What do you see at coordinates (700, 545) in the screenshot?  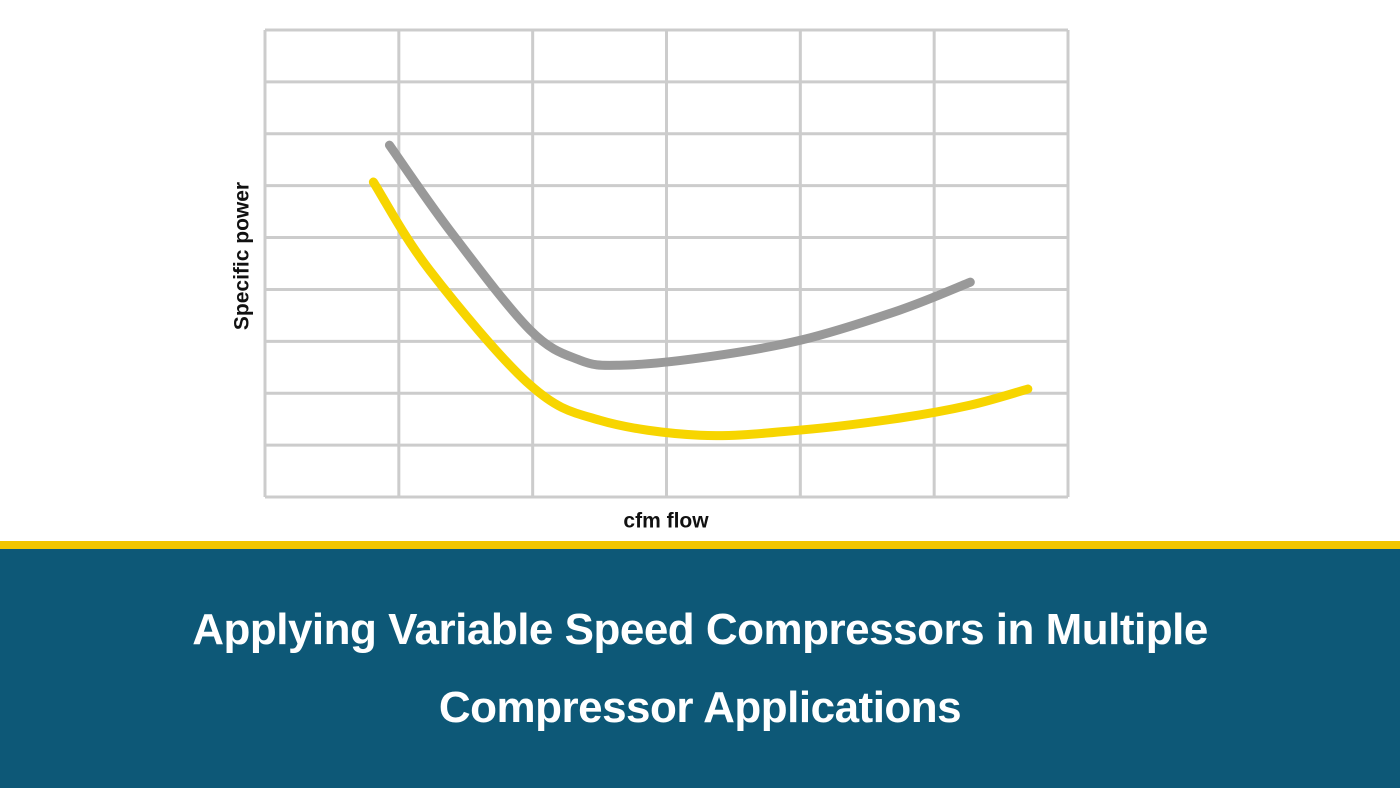 I see `accent-stripe` at bounding box center [700, 545].